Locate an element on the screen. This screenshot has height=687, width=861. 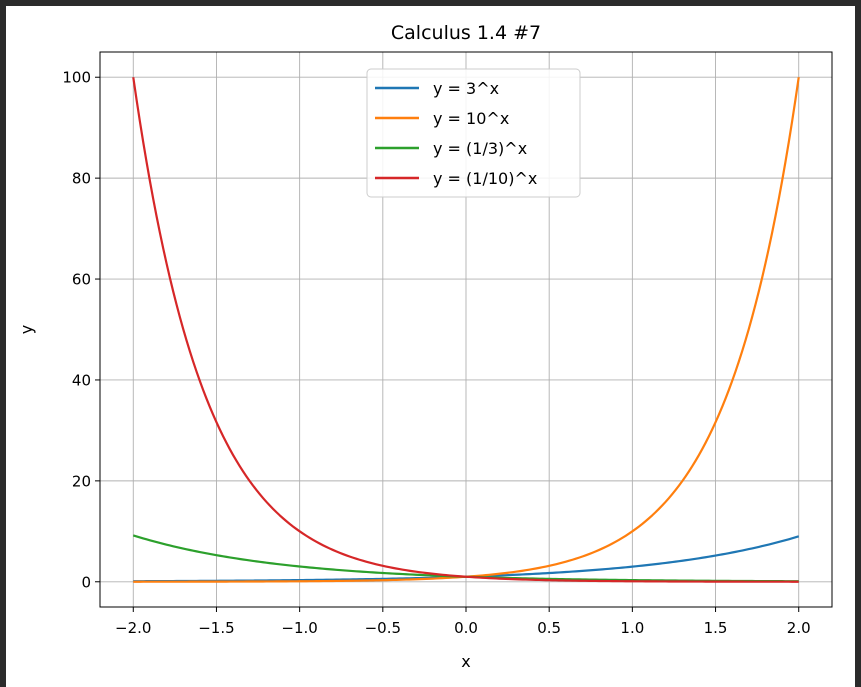
legend-label: y = 3^x is located at coordinates (466, 88).